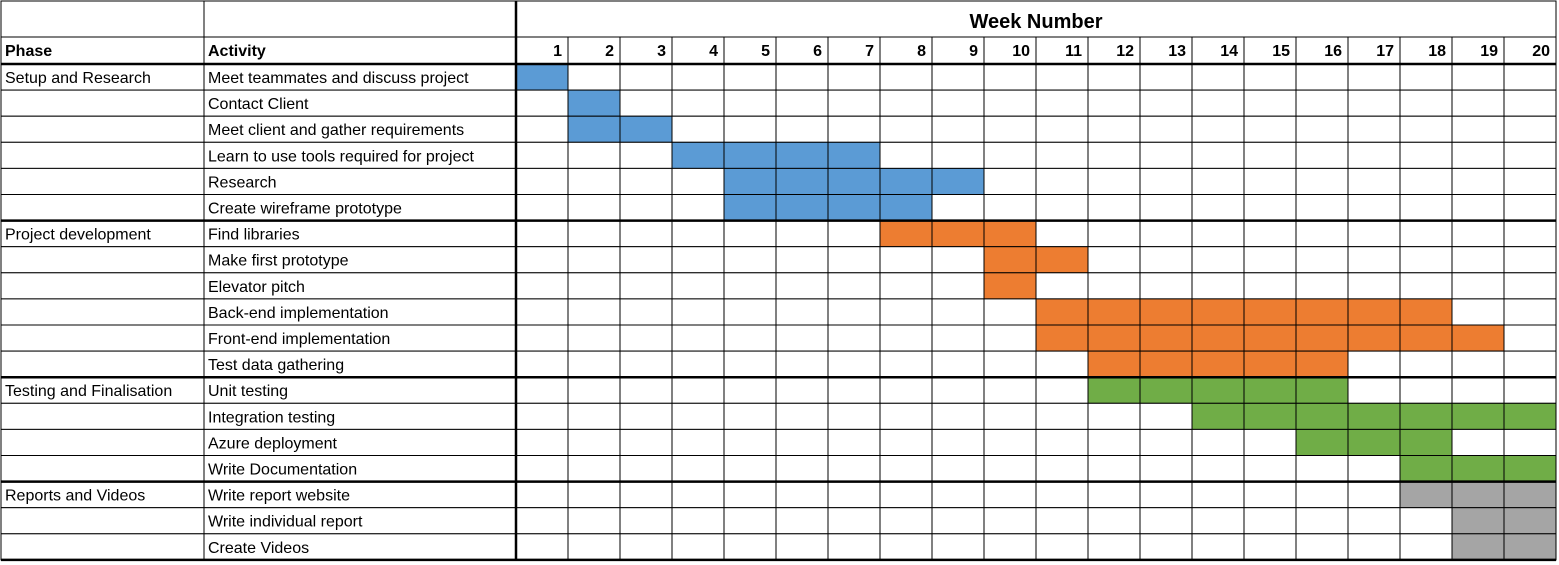 The width and height of the screenshot is (1559, 565). I want to click on week-label: 10, so click(1021, 51).